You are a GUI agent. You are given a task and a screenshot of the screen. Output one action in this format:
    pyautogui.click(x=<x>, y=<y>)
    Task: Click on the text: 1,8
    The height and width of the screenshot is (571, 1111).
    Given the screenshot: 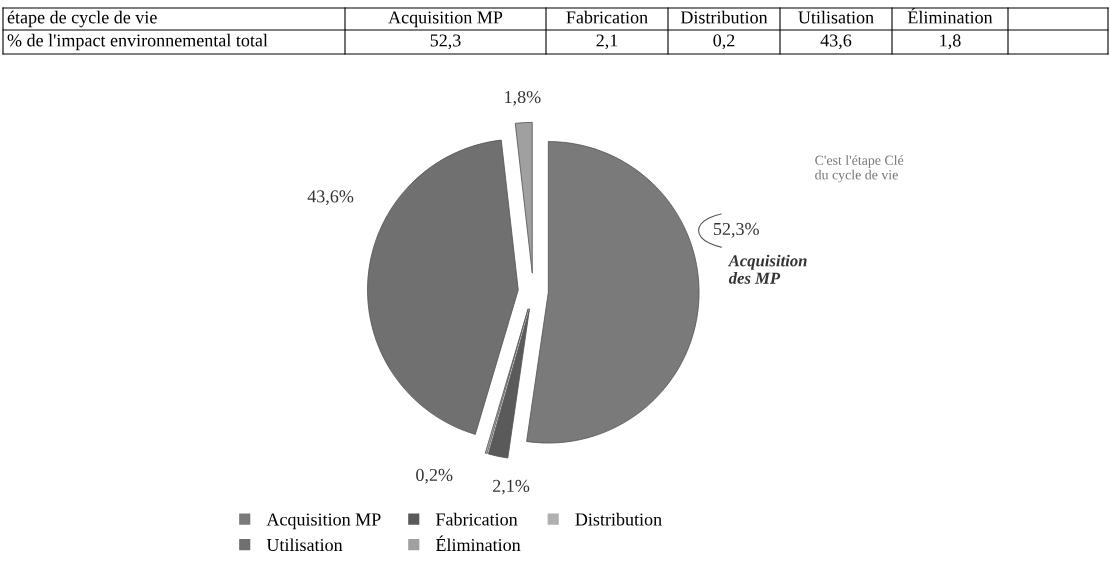 What is the action you would take?
    pyautogui.click(x=950, y=42)
    